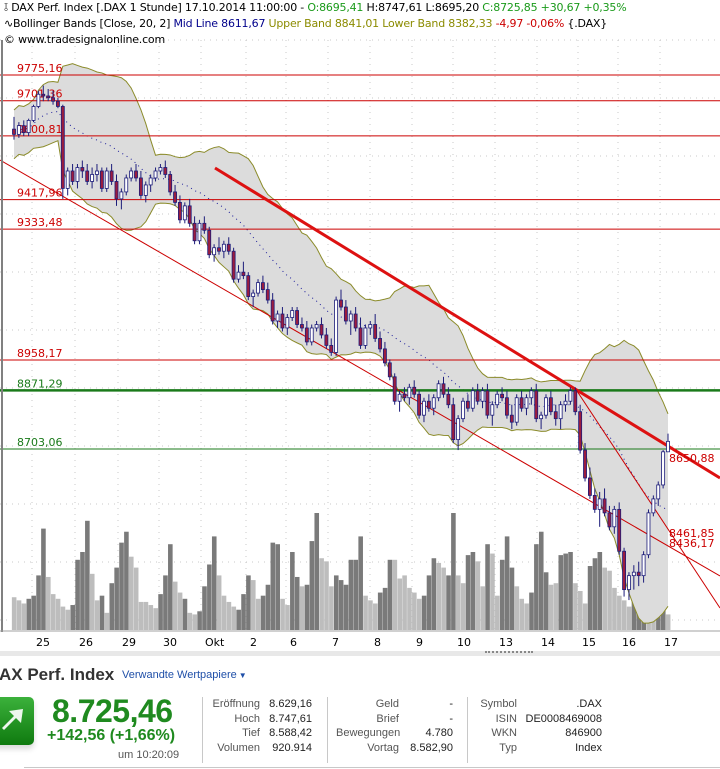 Image resolution: width=720 pixels, height=769 pixels. Describe the element at coordinates (629, 642) in the screenshot. I see `x-tick-label: 16` at that location.